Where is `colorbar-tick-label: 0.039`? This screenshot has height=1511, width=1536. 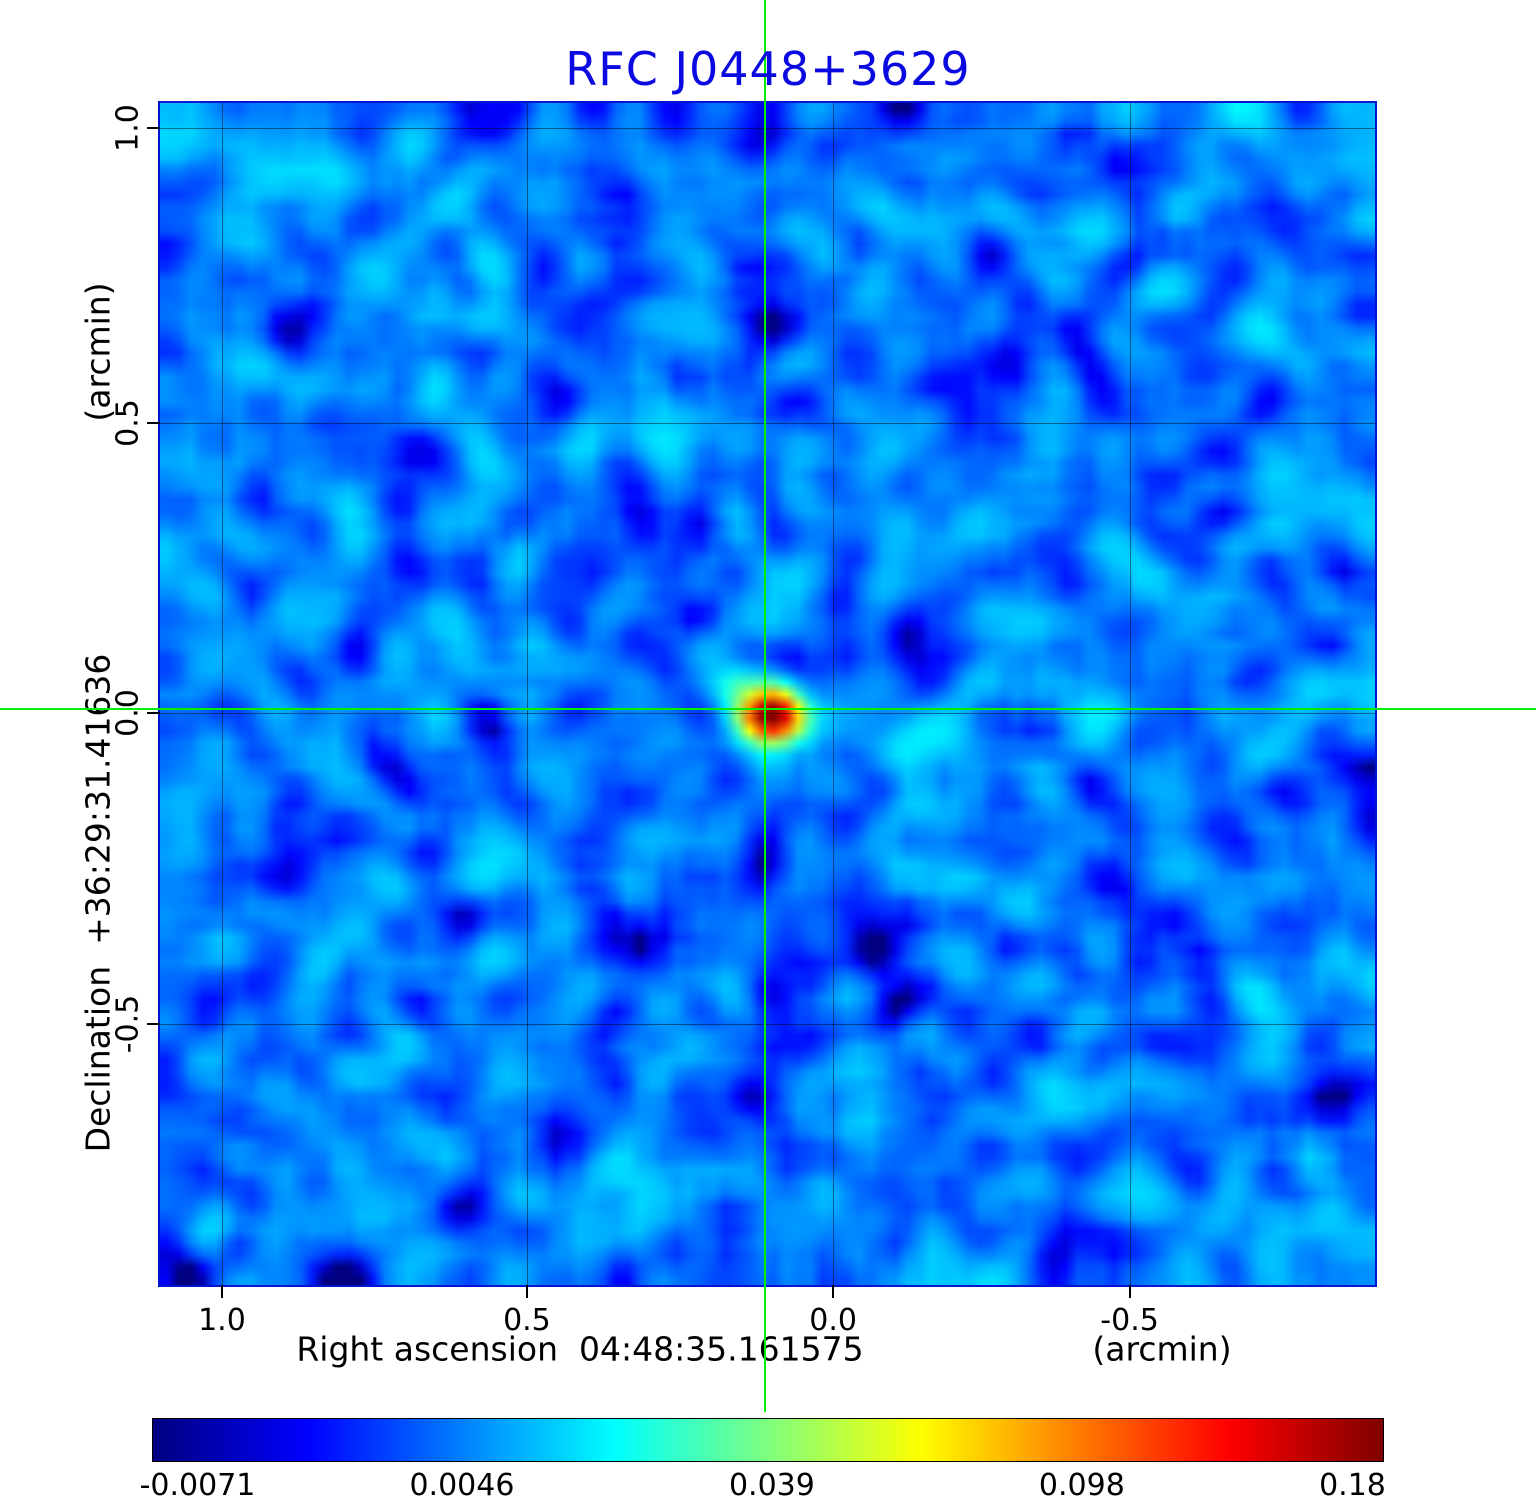
colorbar-tick-label: 0.039 is located at coordinates (771, 1485).